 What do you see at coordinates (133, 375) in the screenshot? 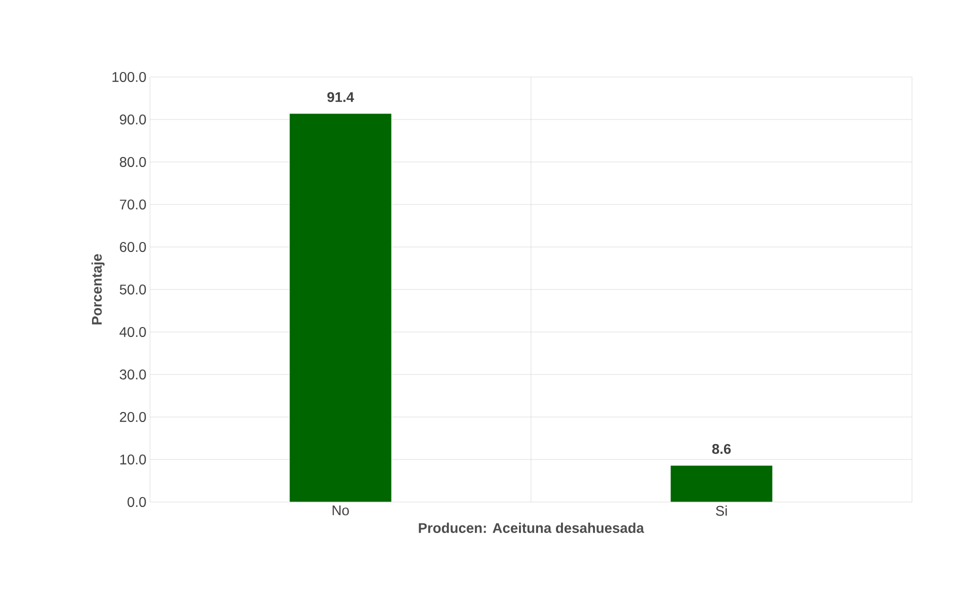
I see `y-tick-label: 30.0` at bounding box center [133, 375].